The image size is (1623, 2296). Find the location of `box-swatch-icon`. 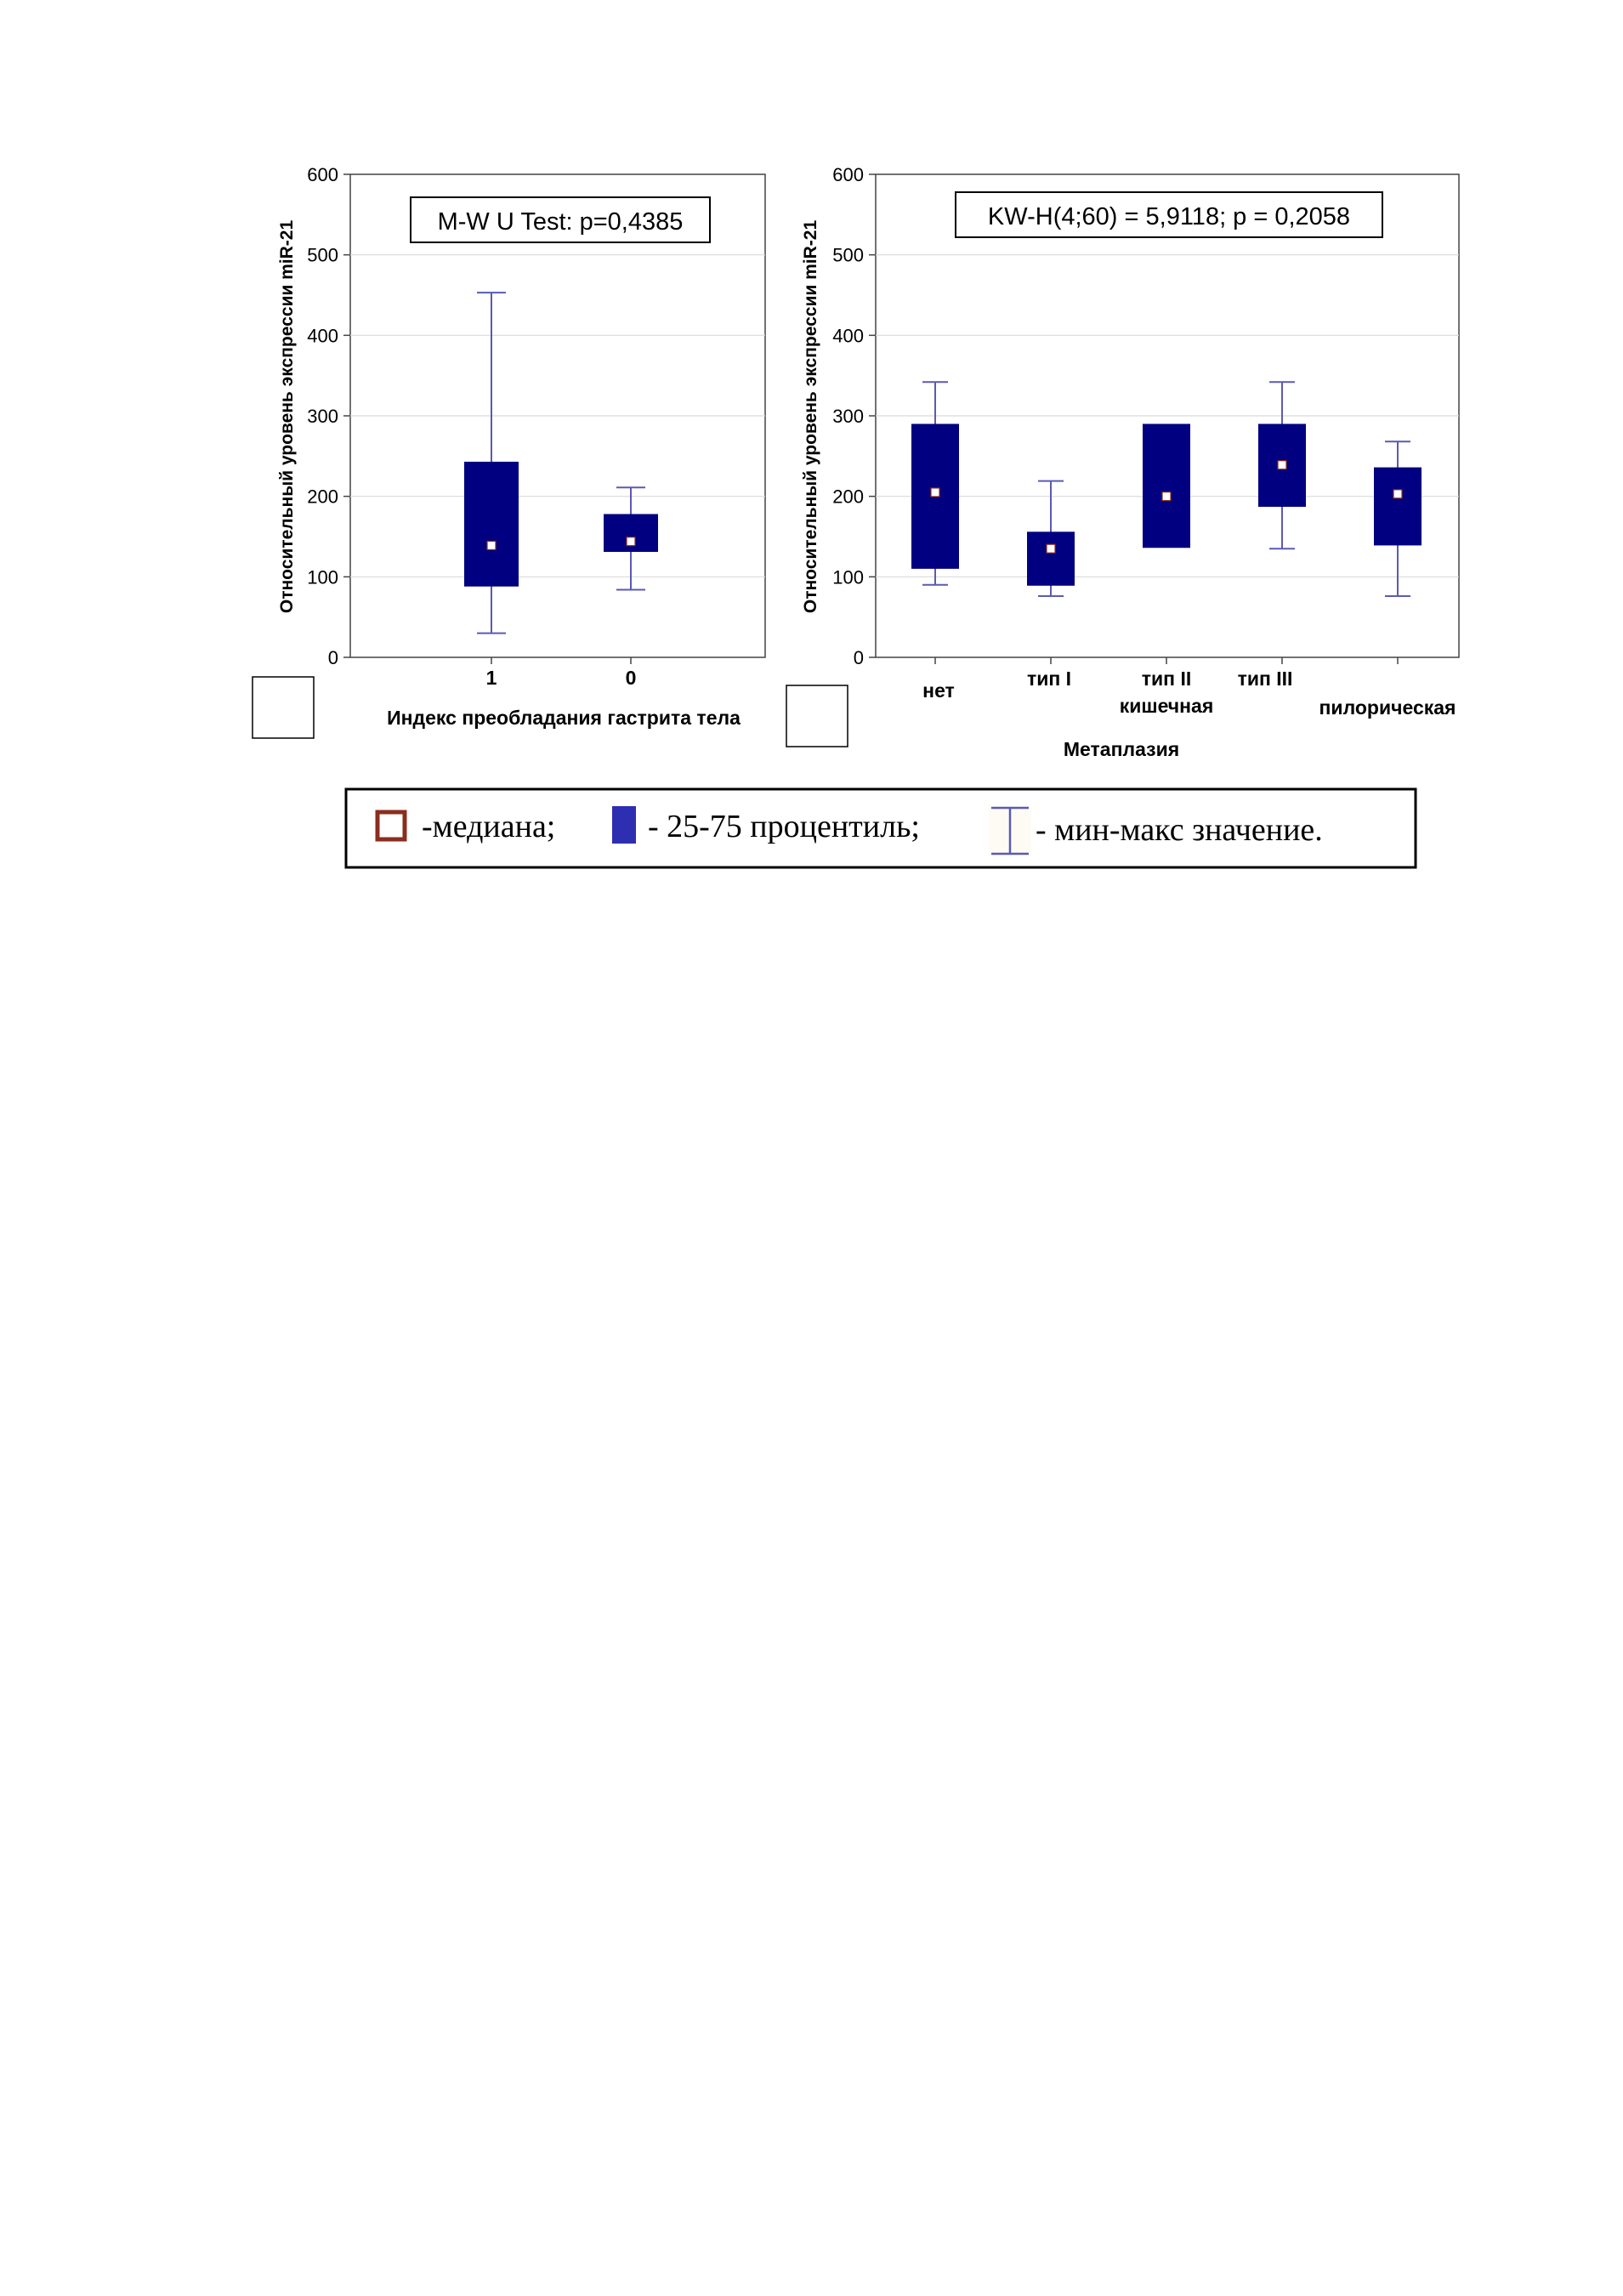

box-swatch-icon is located at coordinates (624, 825).